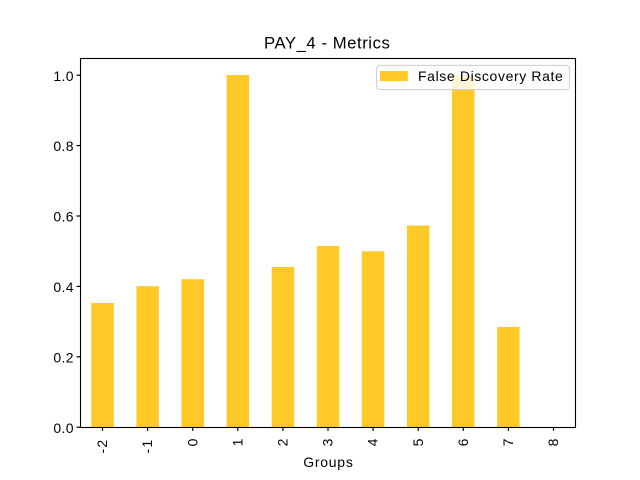 The width and height of the screenshot is (640, 480). Describe the element at coordinates (102, 446) in the screenshot. I see `svg-text: -2` at that location.